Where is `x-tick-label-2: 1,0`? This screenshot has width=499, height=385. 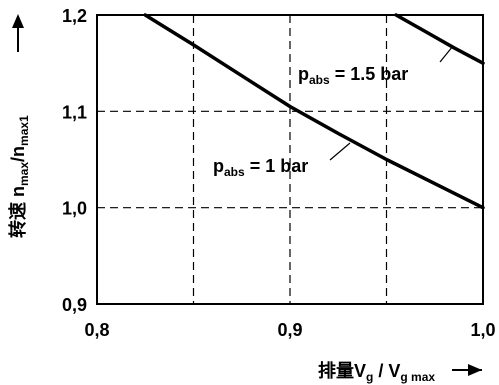
x-tick-label-2: 1,0 is located at coordinates (482, 330).